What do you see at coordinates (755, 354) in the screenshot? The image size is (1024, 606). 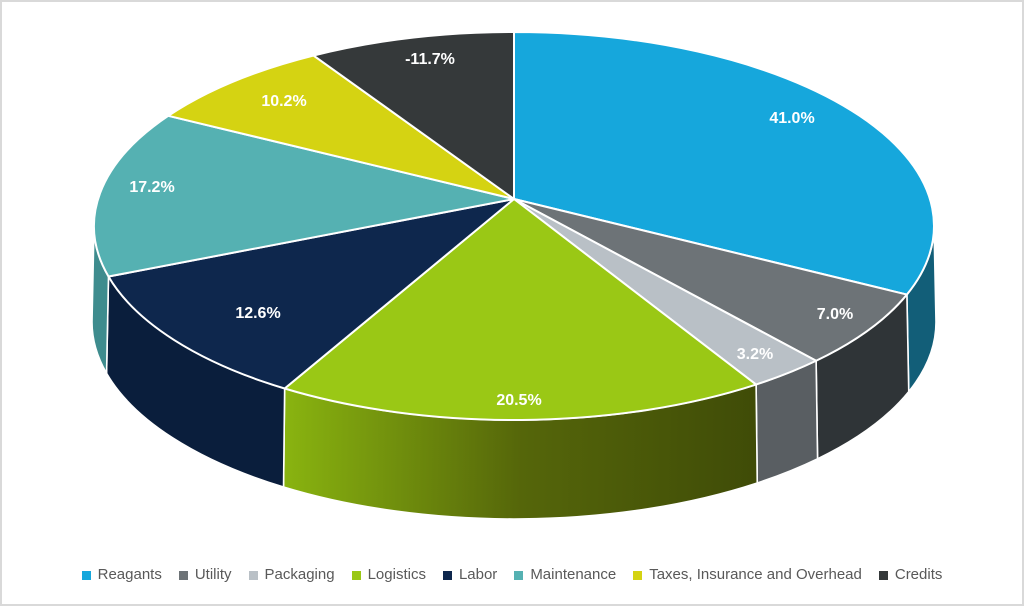 I see `data-label-packaging: 3.2%` at bounding box center [755, 354].